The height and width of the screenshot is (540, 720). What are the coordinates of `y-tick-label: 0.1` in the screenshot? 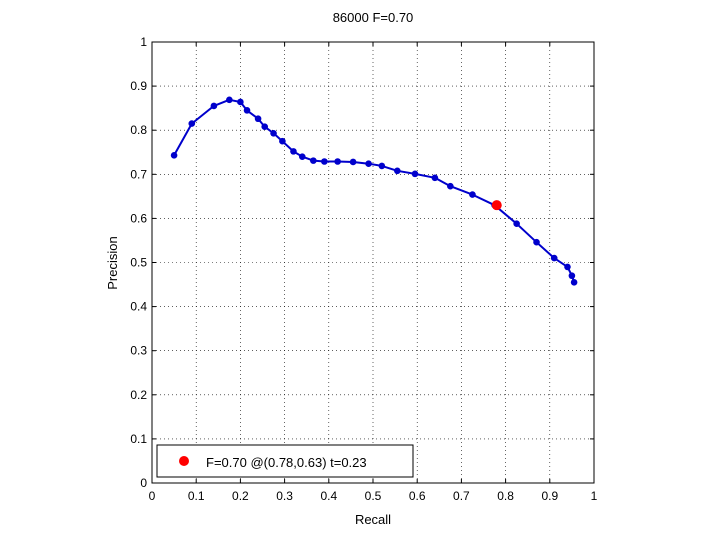 It's located at (138, 439).